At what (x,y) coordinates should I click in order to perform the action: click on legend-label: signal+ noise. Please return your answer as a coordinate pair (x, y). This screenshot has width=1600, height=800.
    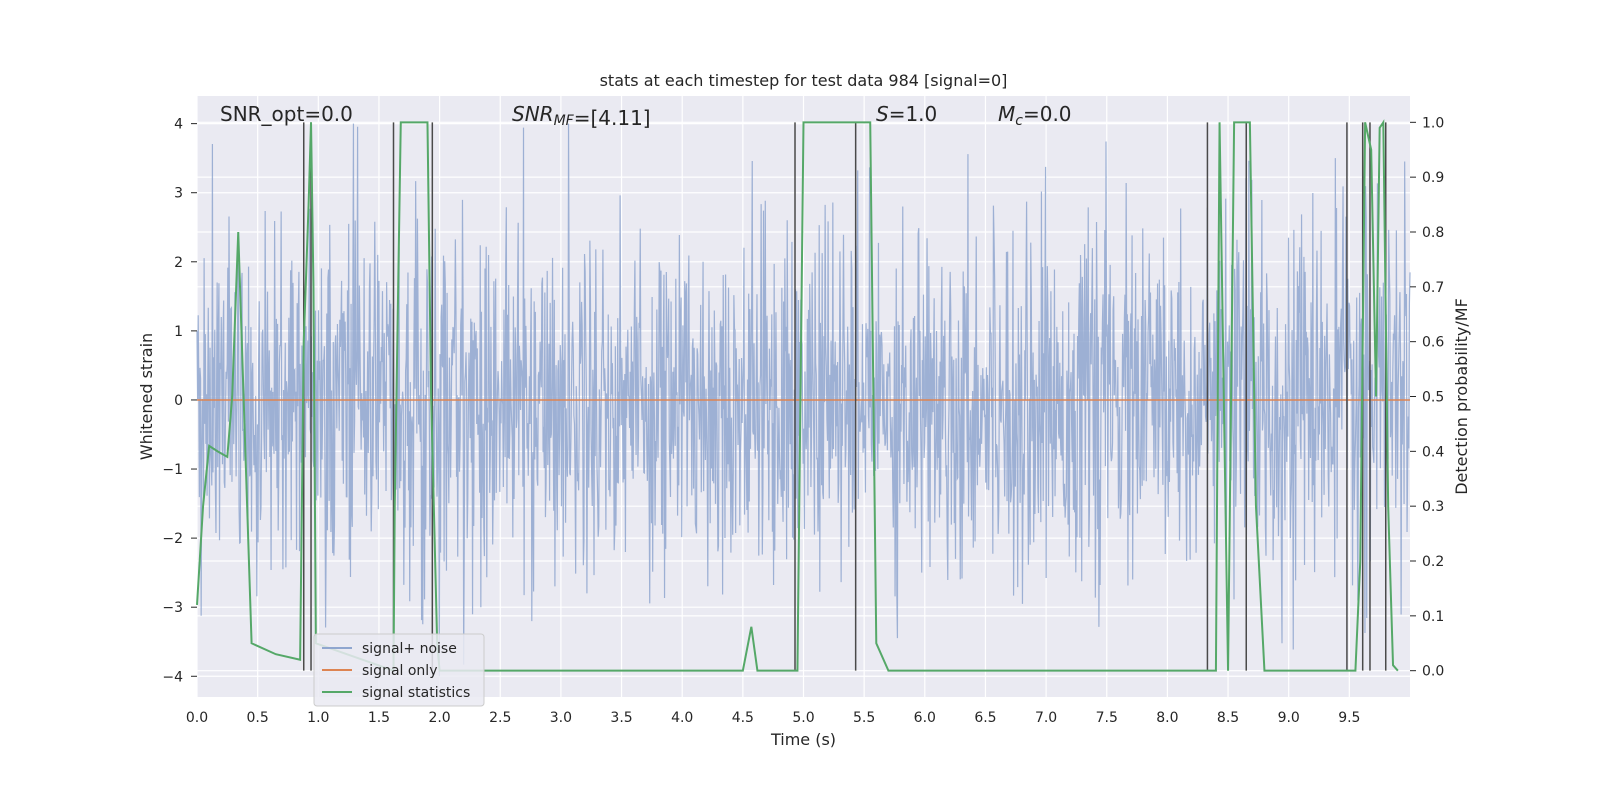
    Looking at the image, I should click on (409, 649).